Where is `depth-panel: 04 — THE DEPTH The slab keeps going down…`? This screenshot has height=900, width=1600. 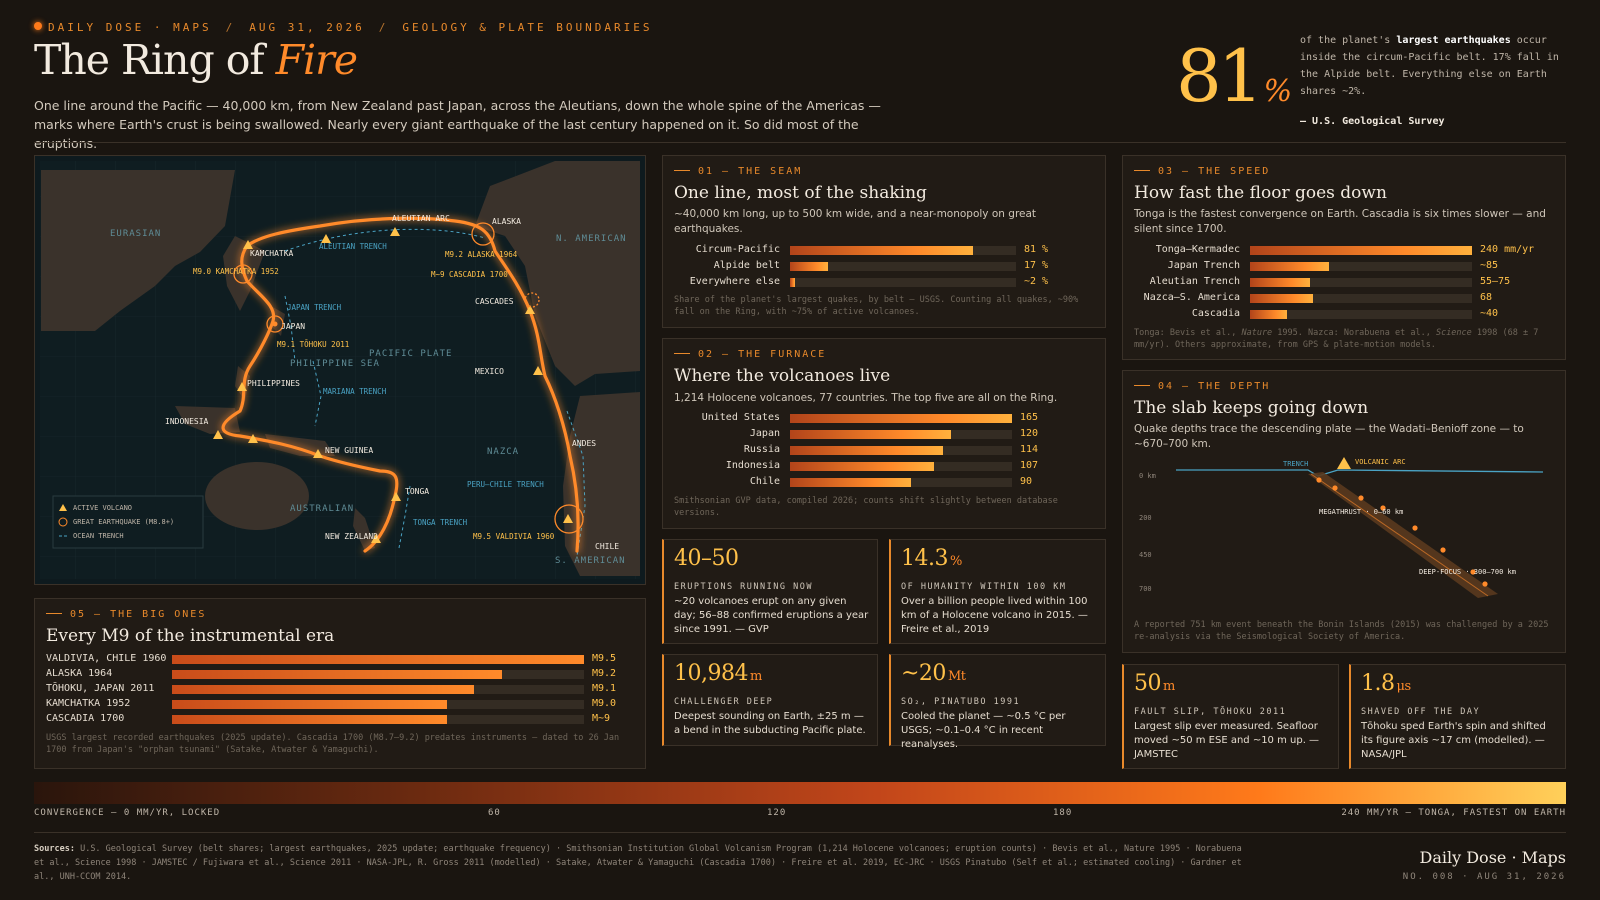
depth-panel: 04 — THE DEPTH The slab keeps going down… is located at coordinates (1344, 511).